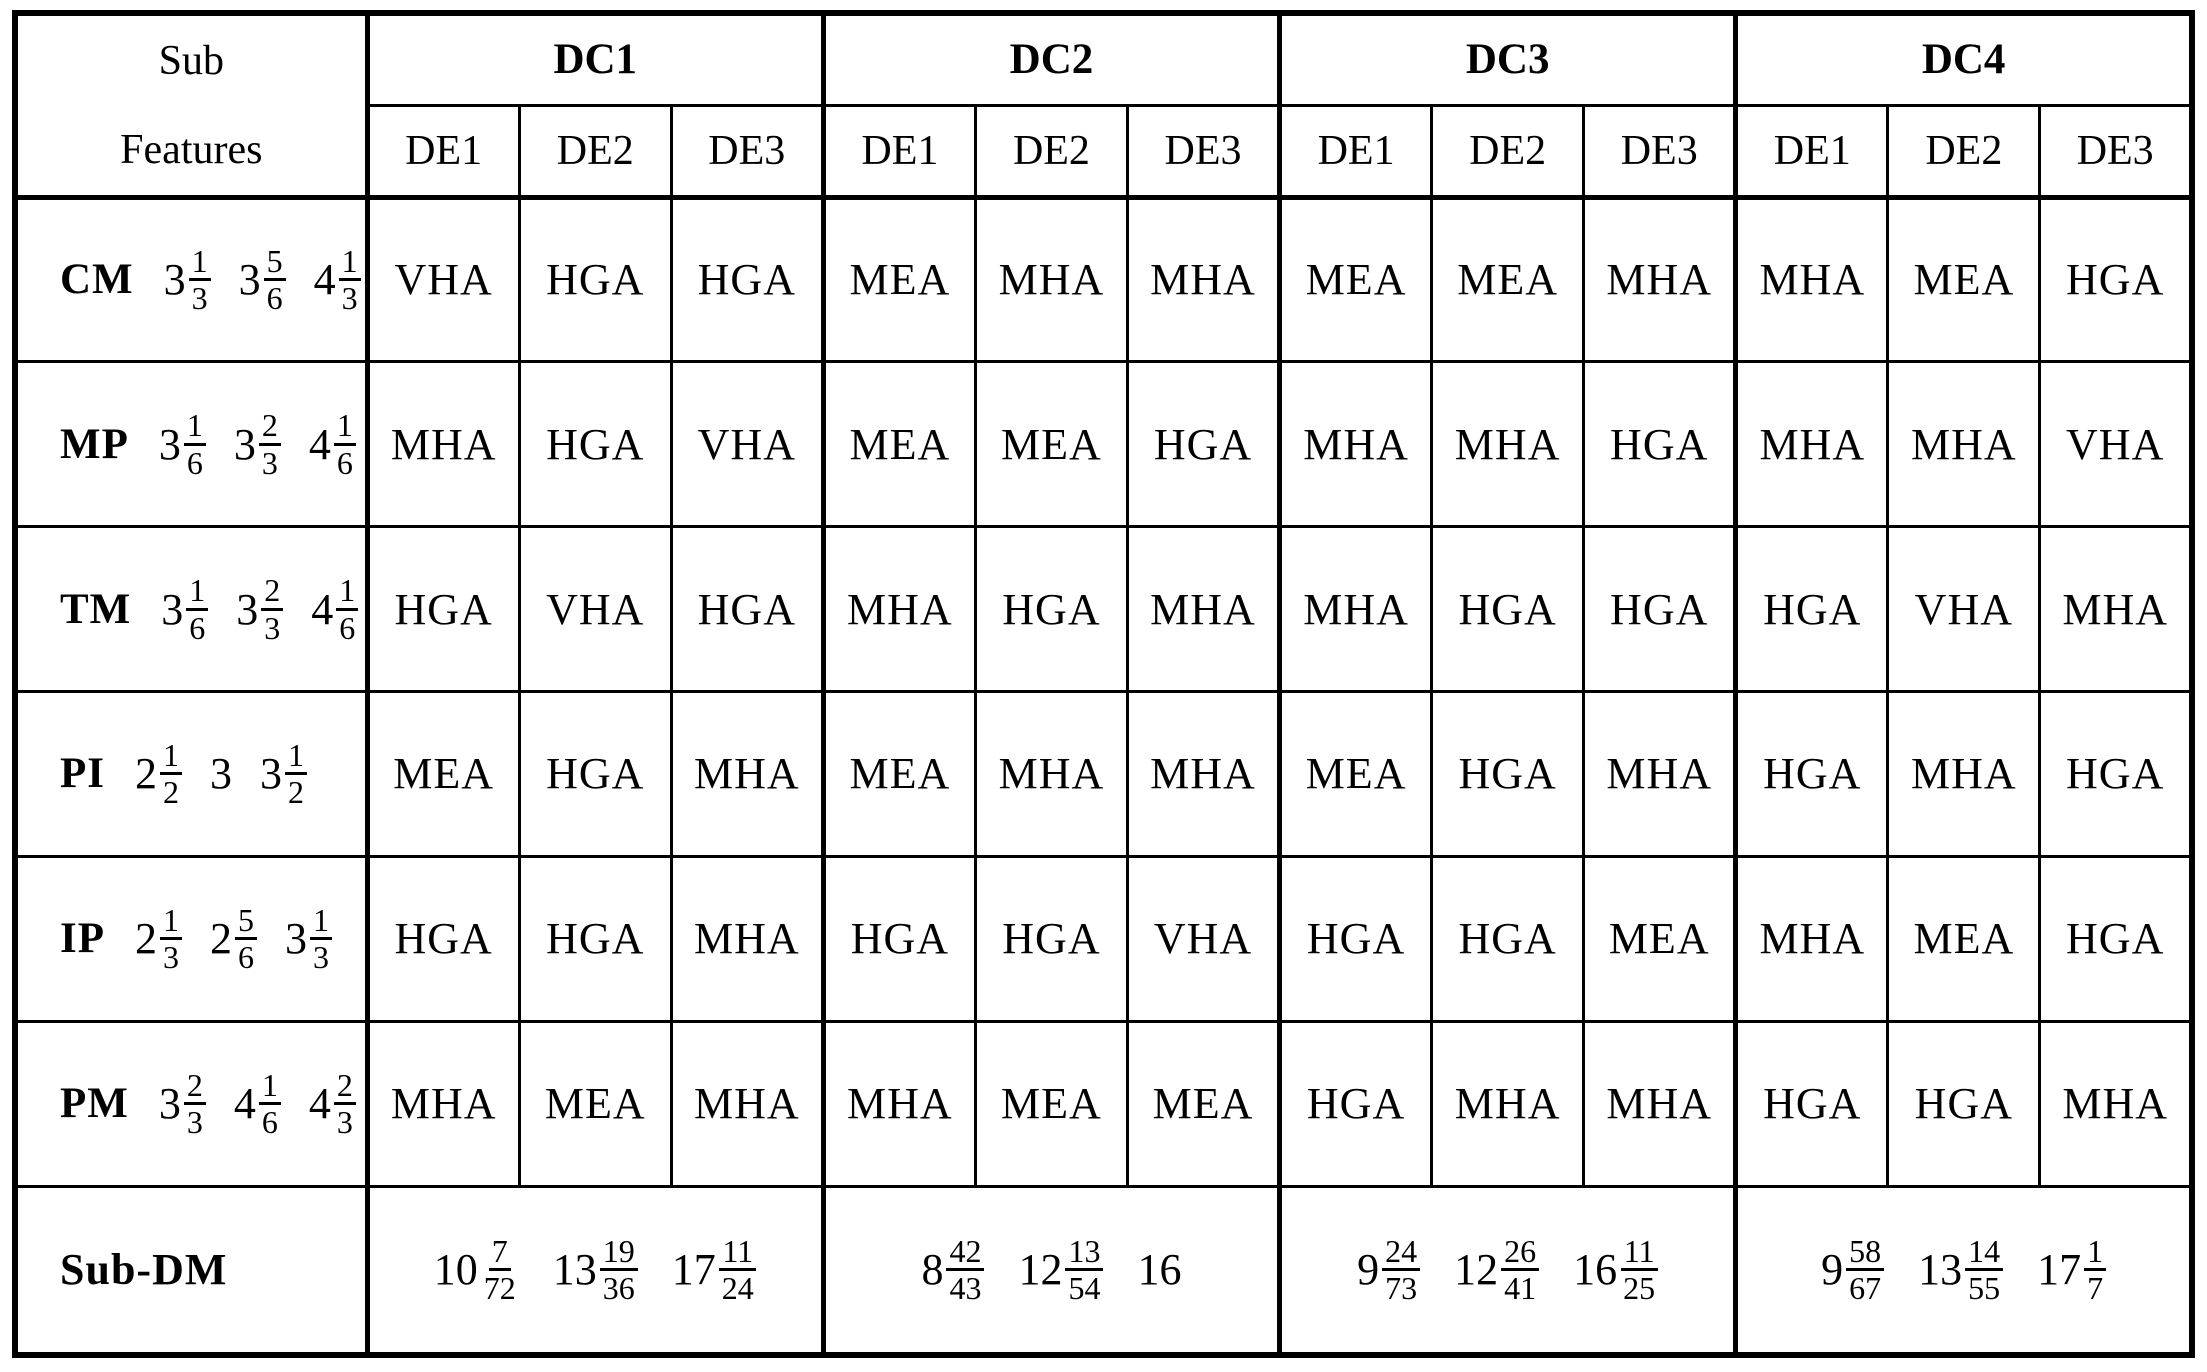 The height and width of the screenshot is (1372, 2207). I want to click on subcolumn-header-dc1-de3: DE3, so click(747, 151).